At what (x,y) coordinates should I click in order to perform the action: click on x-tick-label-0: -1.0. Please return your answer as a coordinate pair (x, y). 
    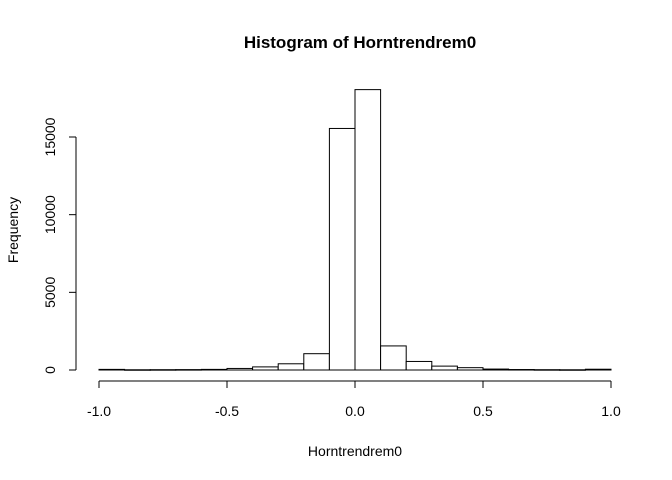
    Looking at the image, I should click on (99, 411).